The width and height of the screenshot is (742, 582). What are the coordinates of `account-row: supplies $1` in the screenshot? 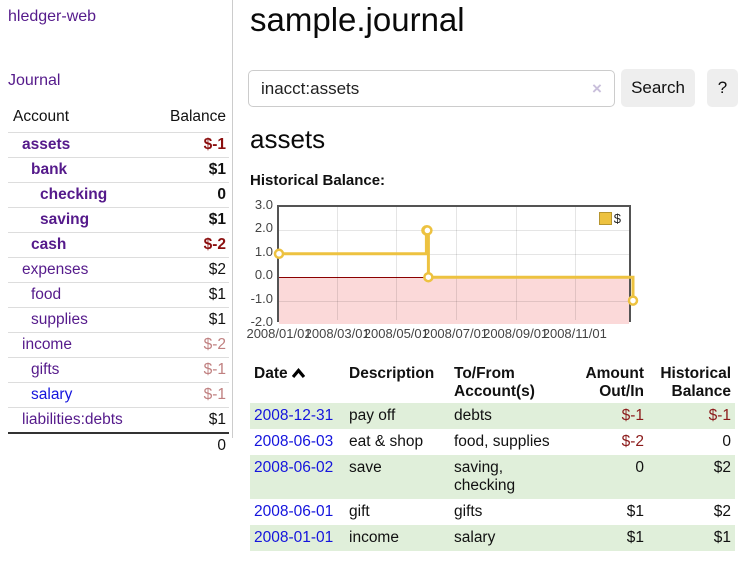 It's located at (118, 320).